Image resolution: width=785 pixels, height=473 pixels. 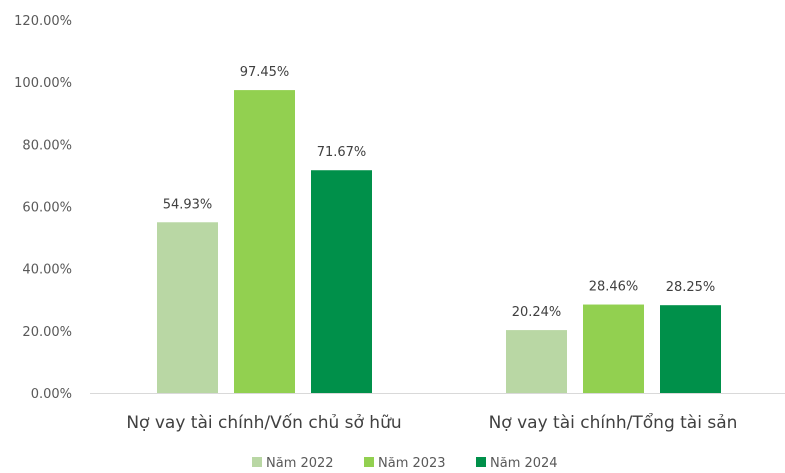 I want to click on y-tick-label: 80.00%, so click(x=47, y=145).